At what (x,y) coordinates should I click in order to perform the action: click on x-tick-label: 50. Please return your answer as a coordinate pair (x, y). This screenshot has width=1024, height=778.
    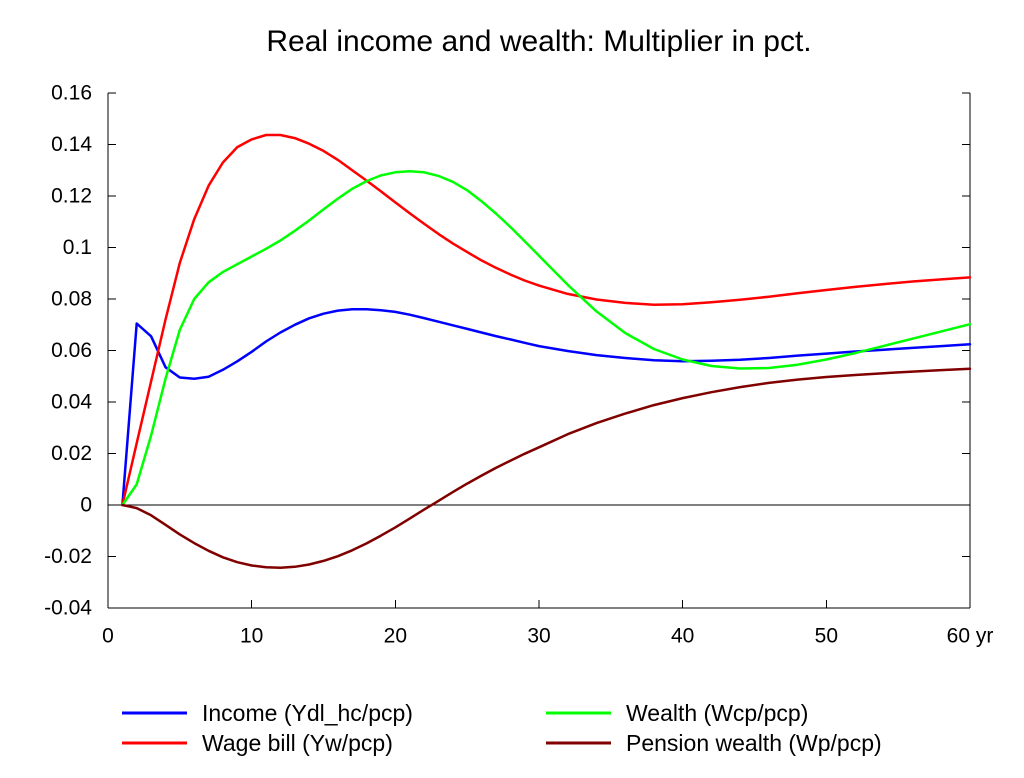
    Looking at the image, I should click on (826, 636).